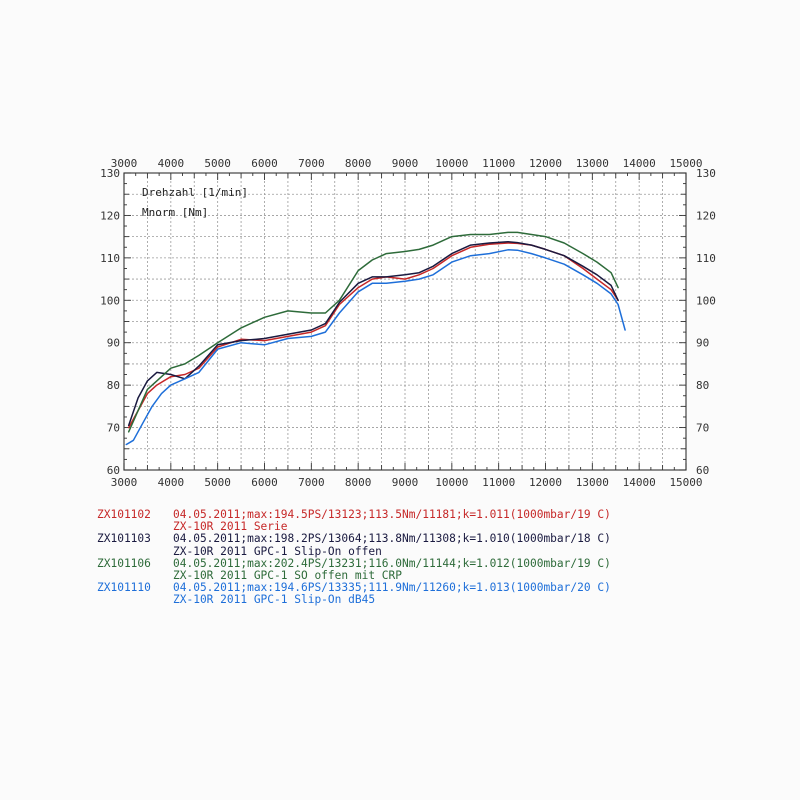  I want to click on x-tick-label-top: 12000, so click(545, 163).